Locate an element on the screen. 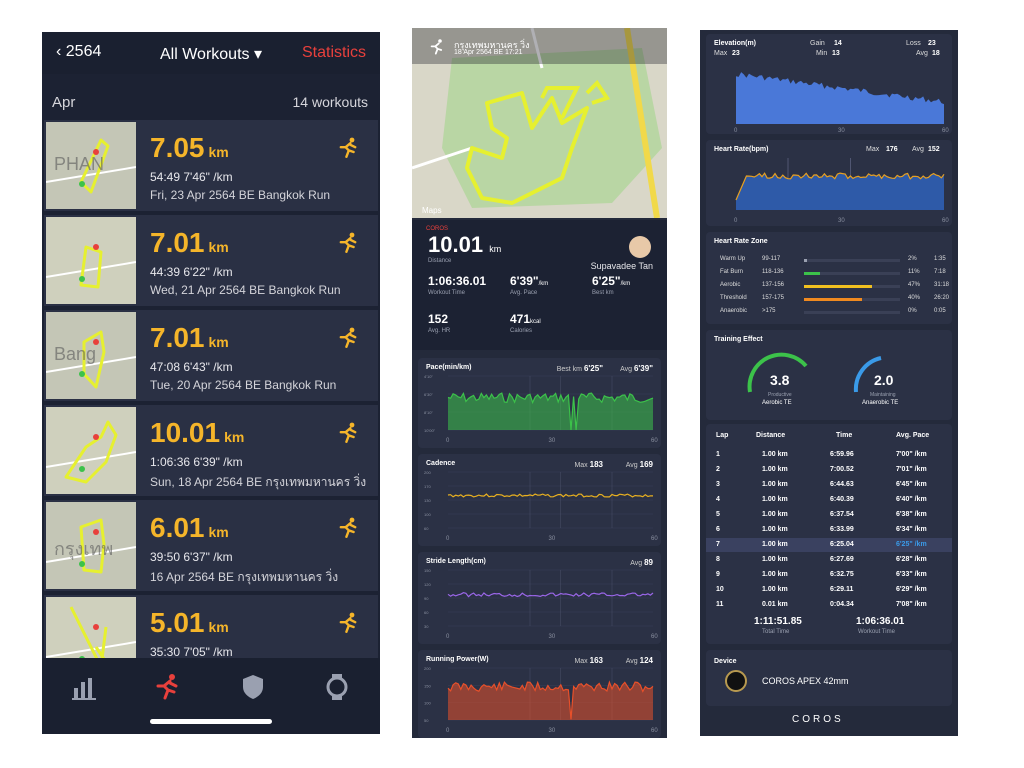 This screenshot has width=1024, height=768. lap-cell: 6'33" /km is located at coordinates (911, 574).